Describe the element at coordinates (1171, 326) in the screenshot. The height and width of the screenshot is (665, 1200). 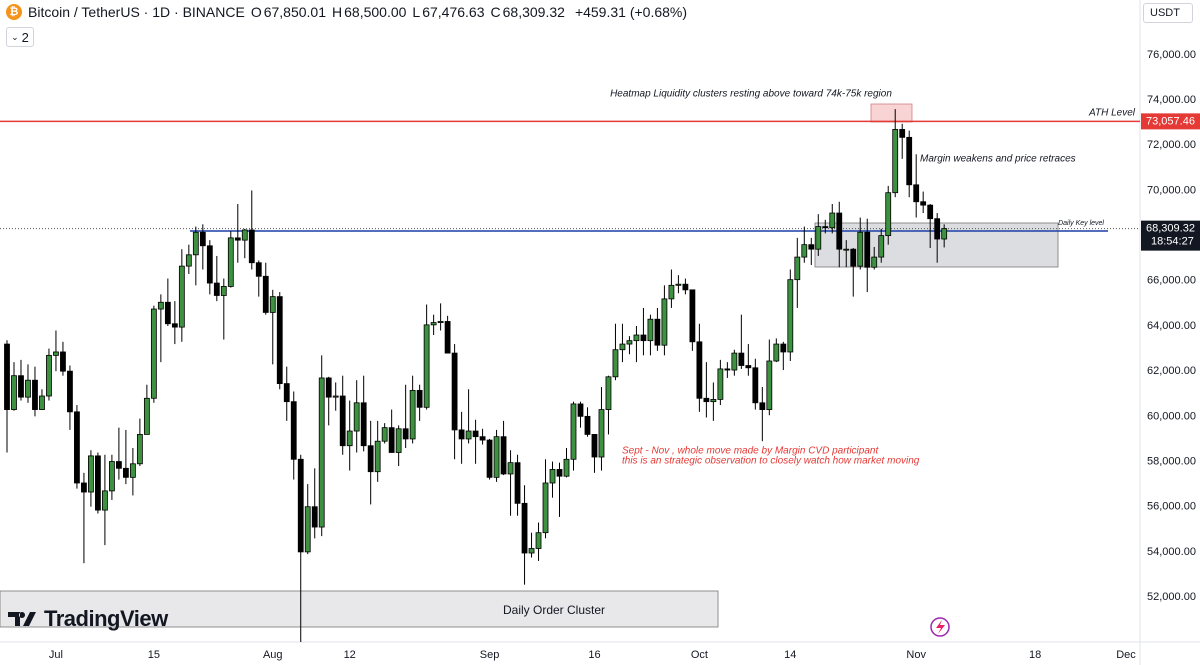
I see `y-tick-label: 64,000.00` at that location.